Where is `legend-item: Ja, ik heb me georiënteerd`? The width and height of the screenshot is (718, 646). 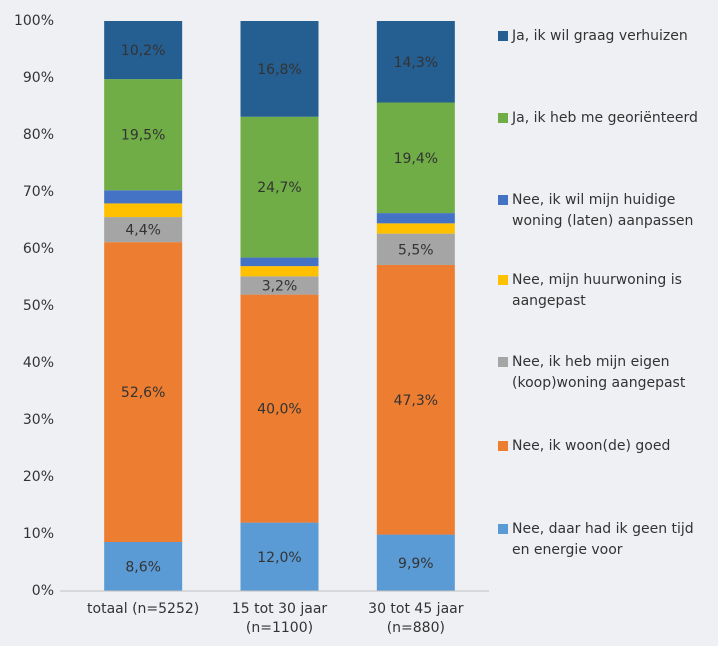 legend-item: Ja, ik heb me georiënteerd is located at coordinates (605, 118).